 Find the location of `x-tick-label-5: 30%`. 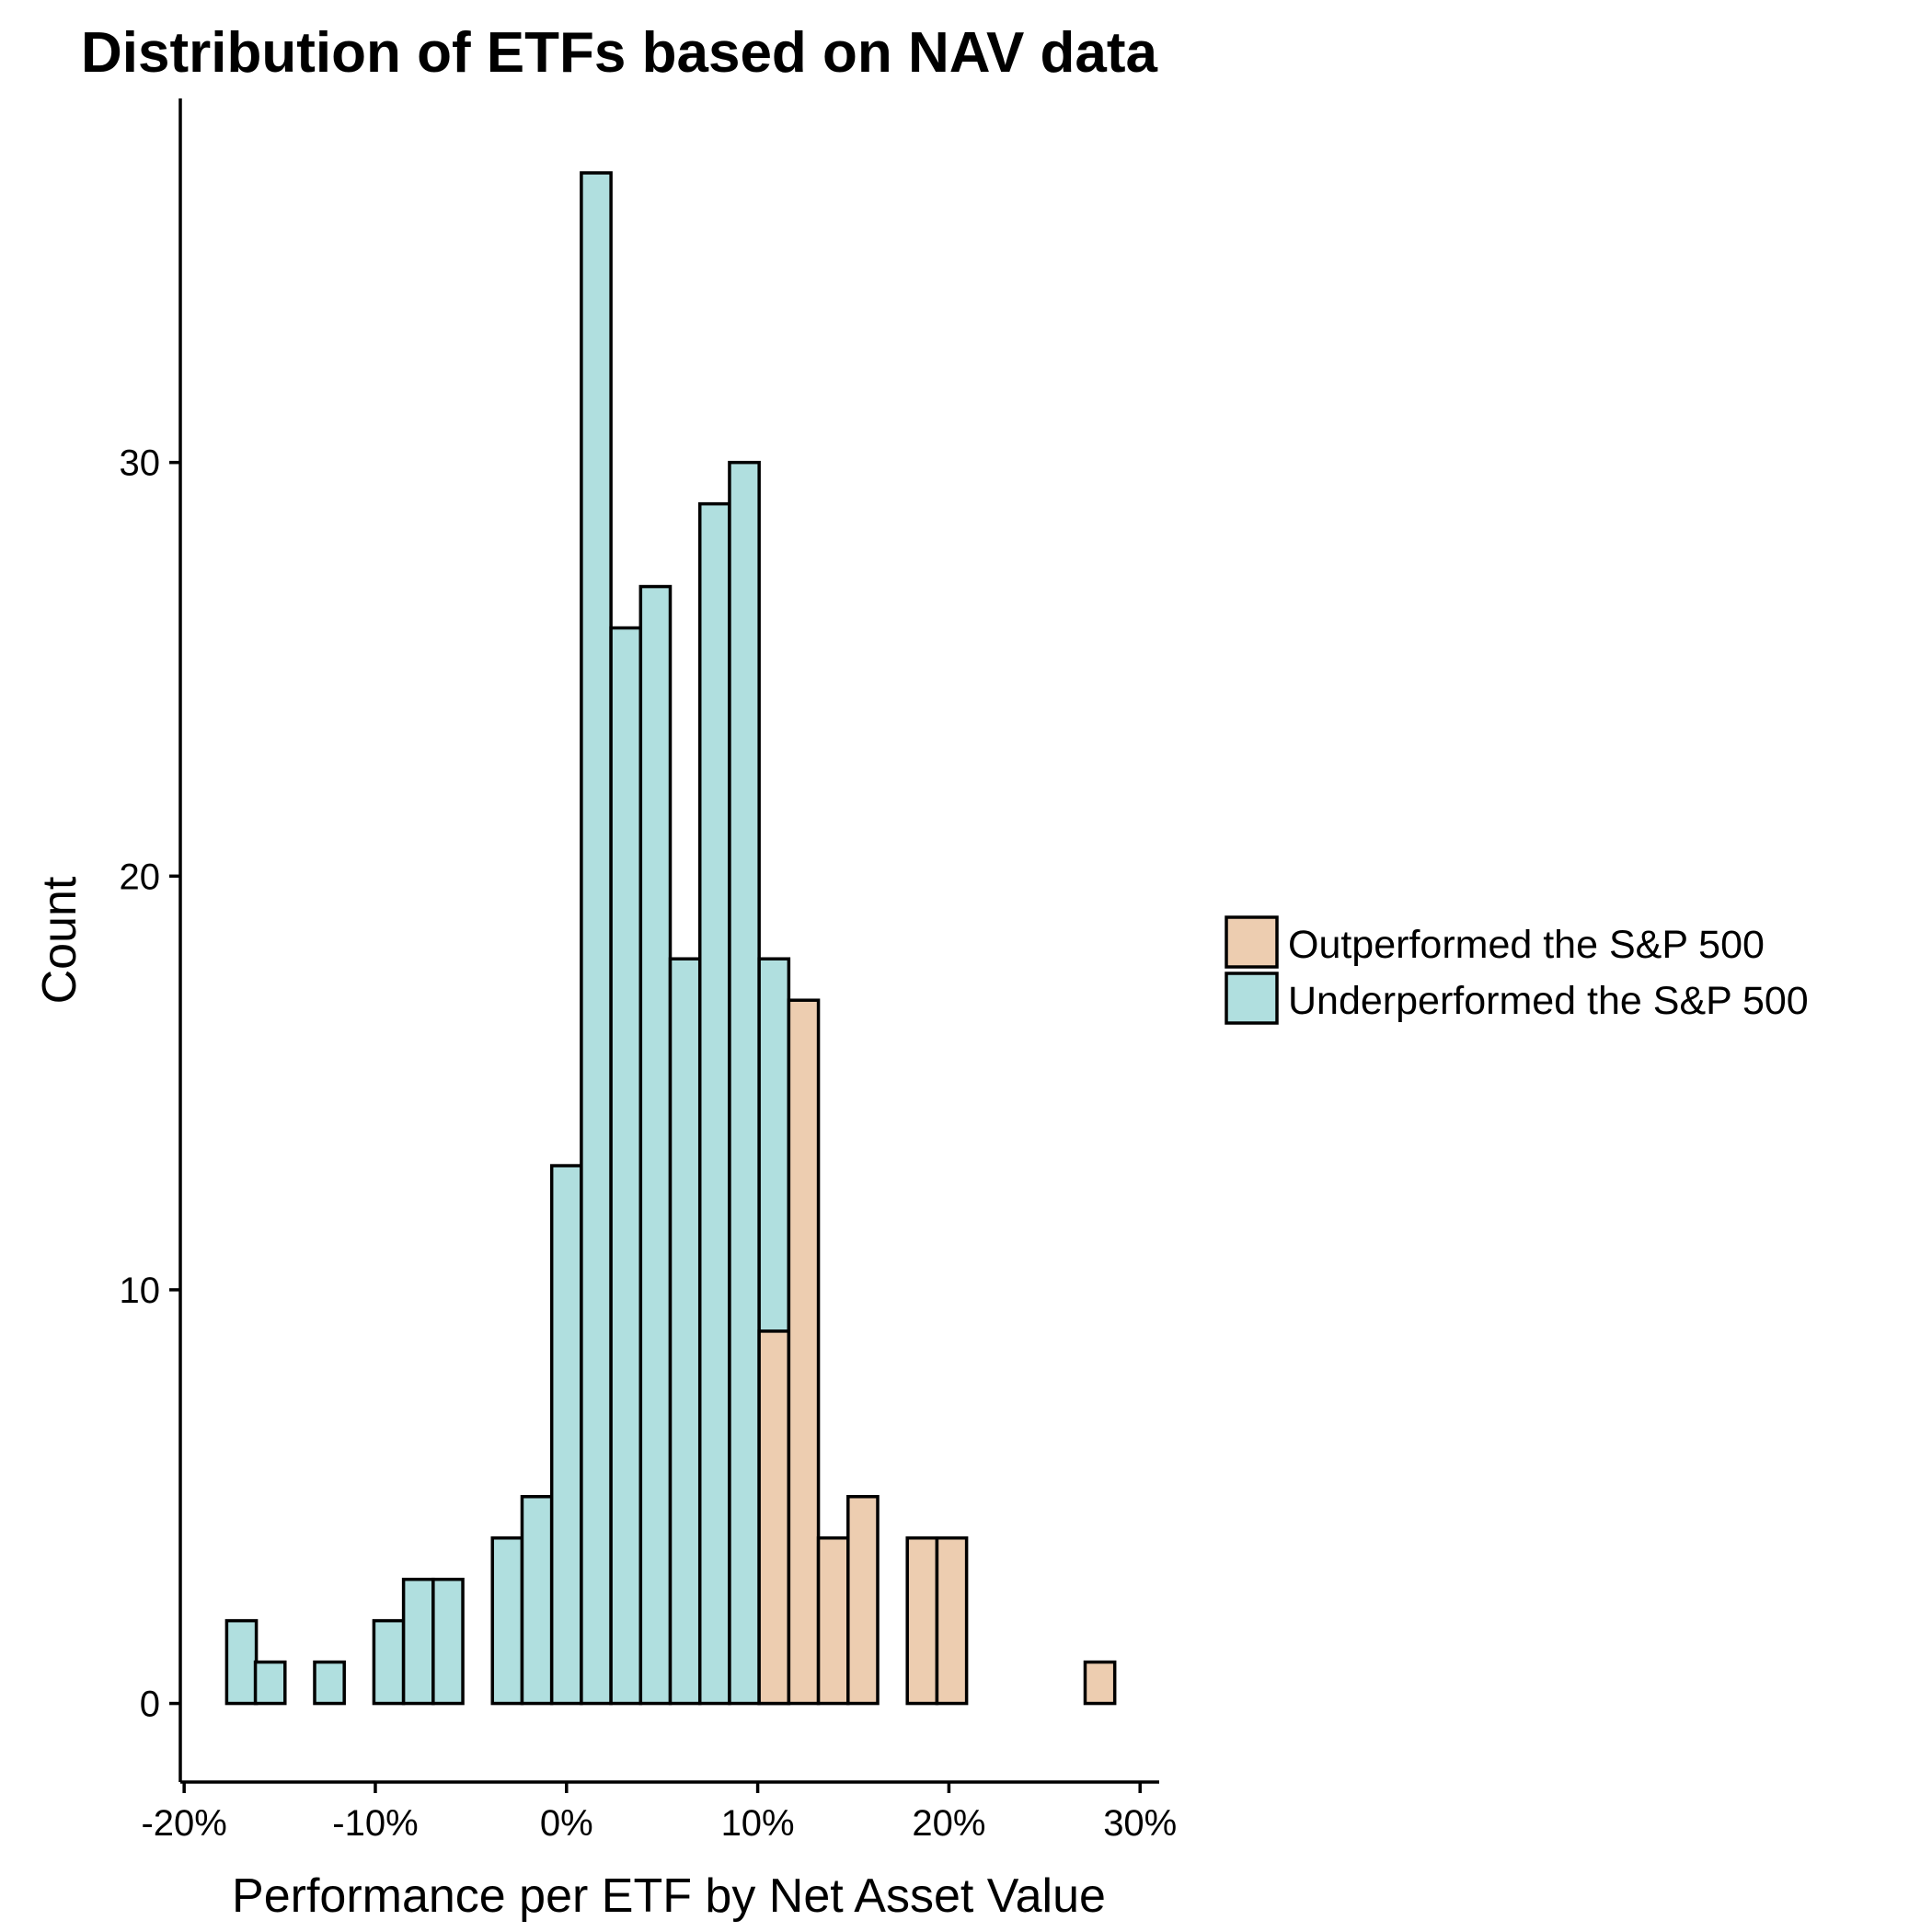

x-tick-label-5: 30% is located at coordinates (1140, 1823).